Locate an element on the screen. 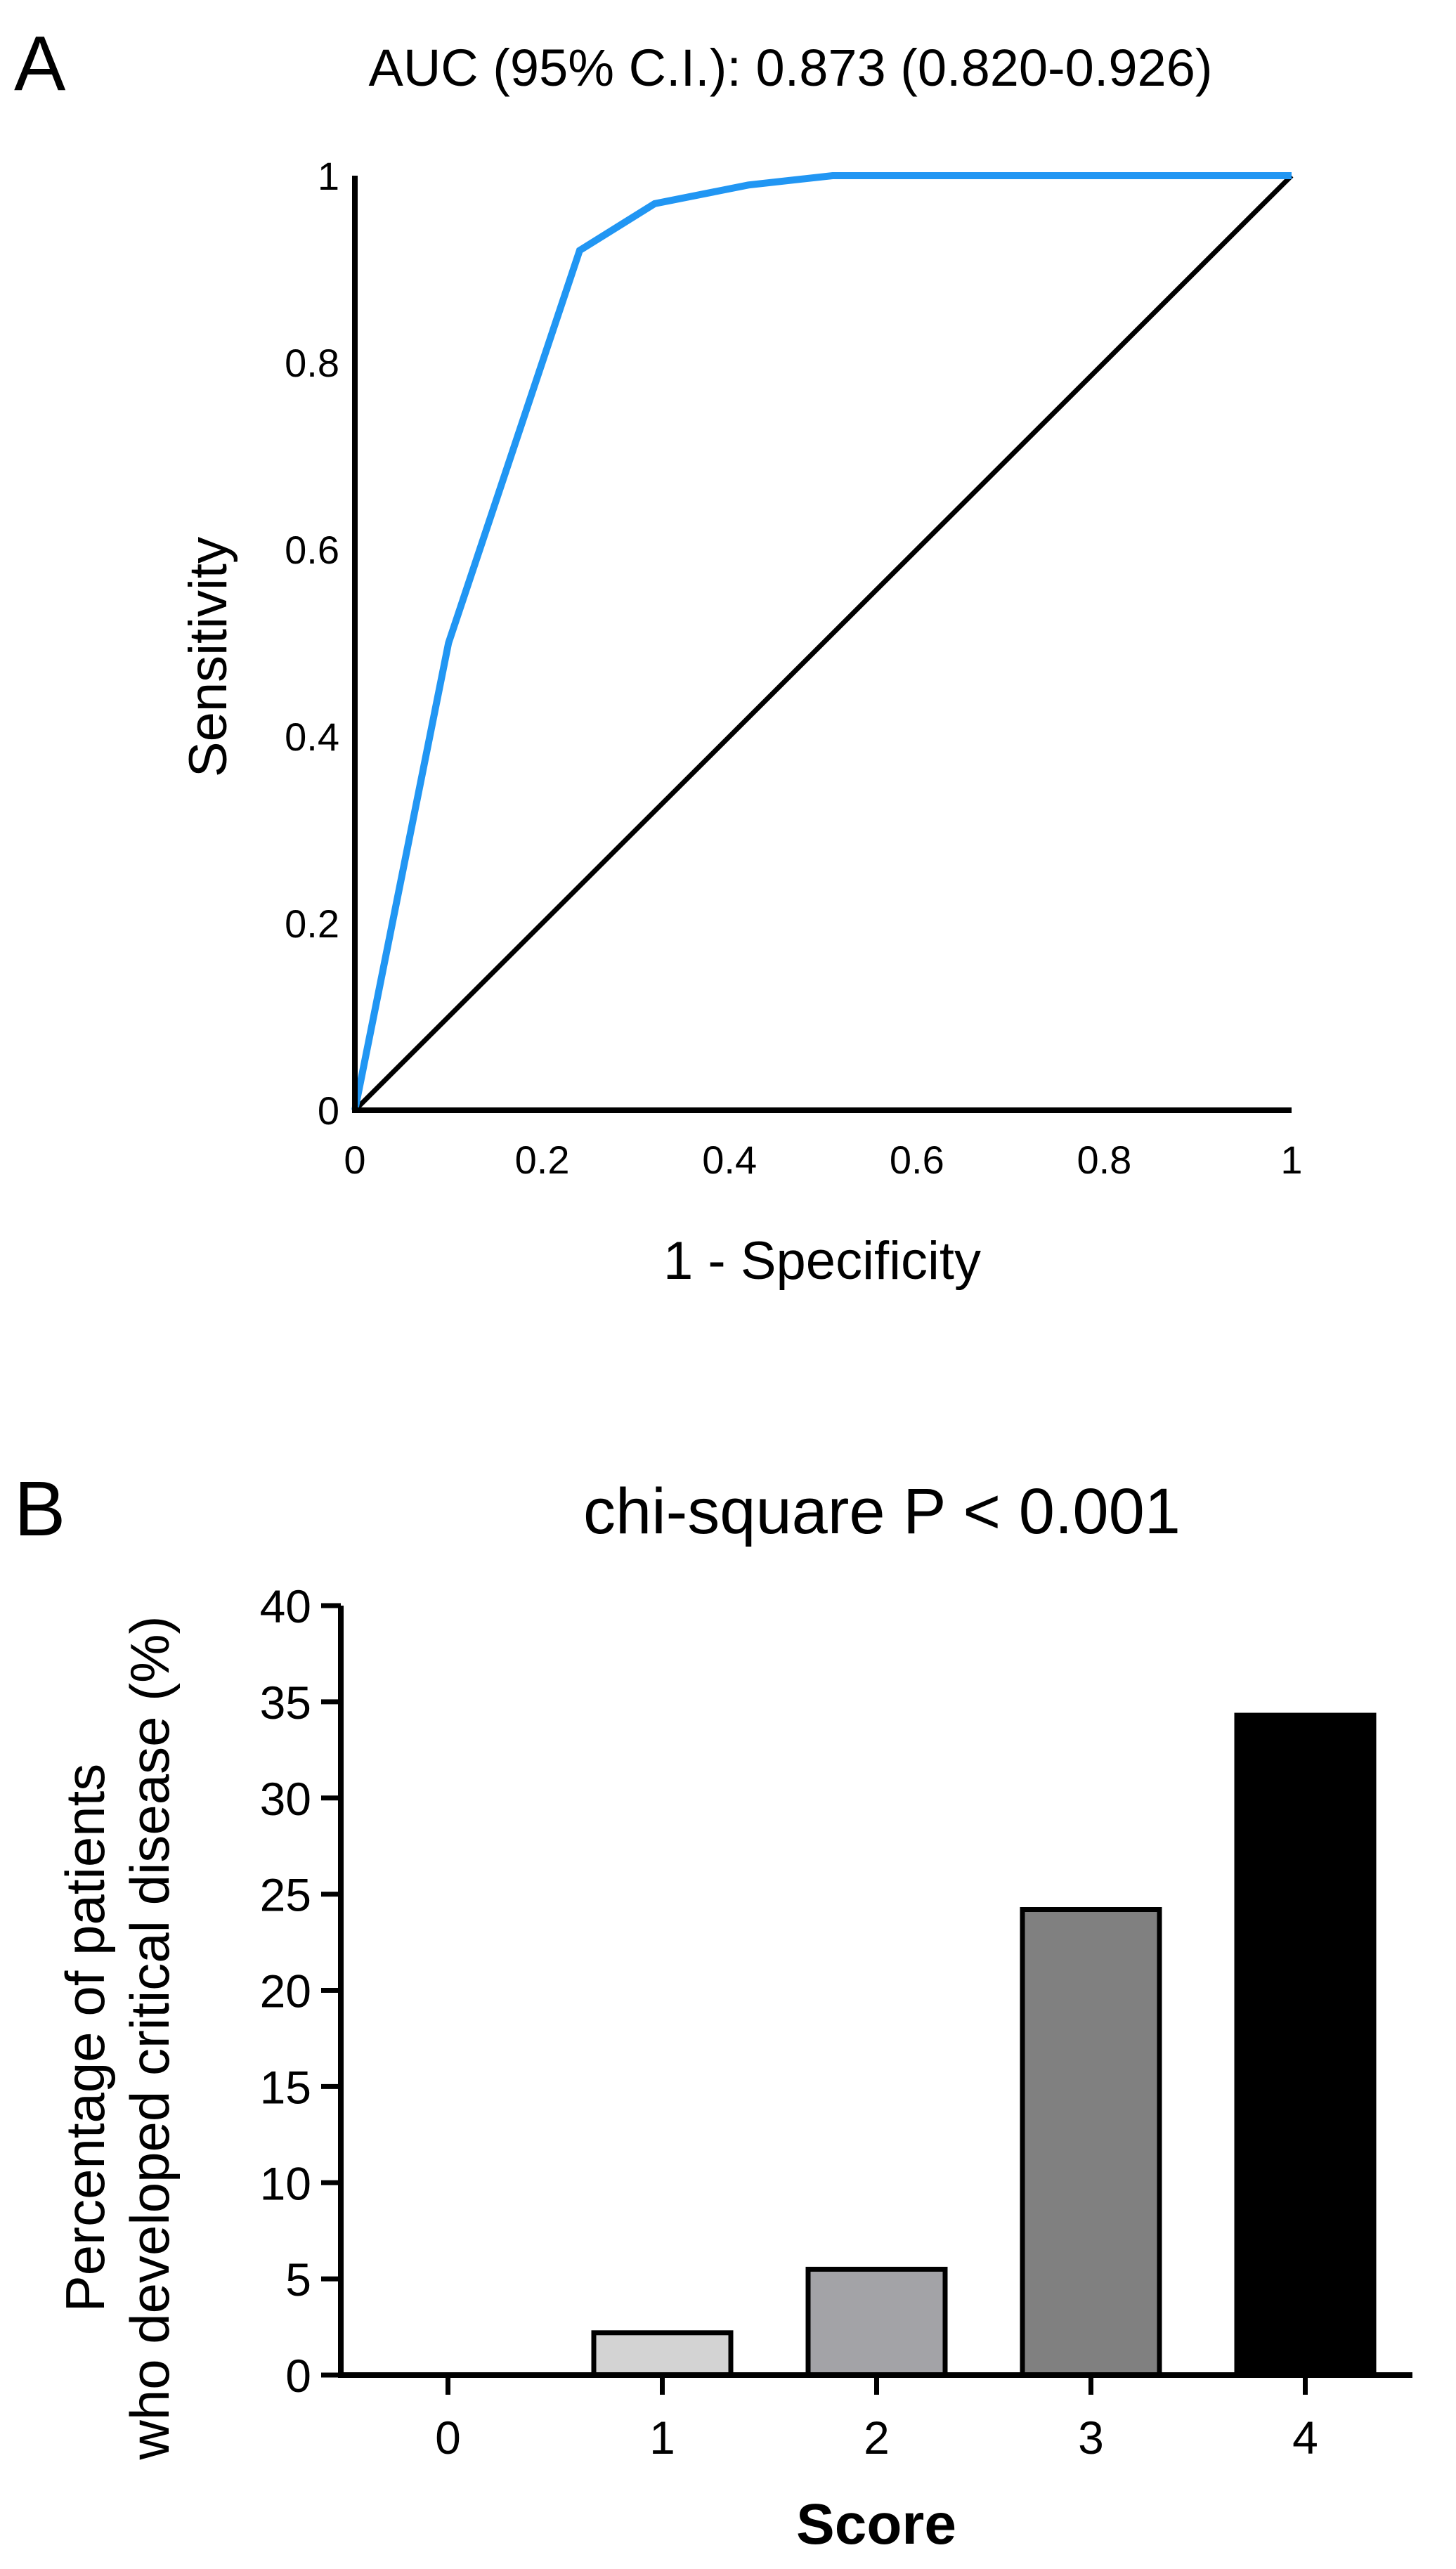 The height and width of the screenshot is (2569, 1456). y-tick-label: 0.8 is located at coordinates (312, 363).